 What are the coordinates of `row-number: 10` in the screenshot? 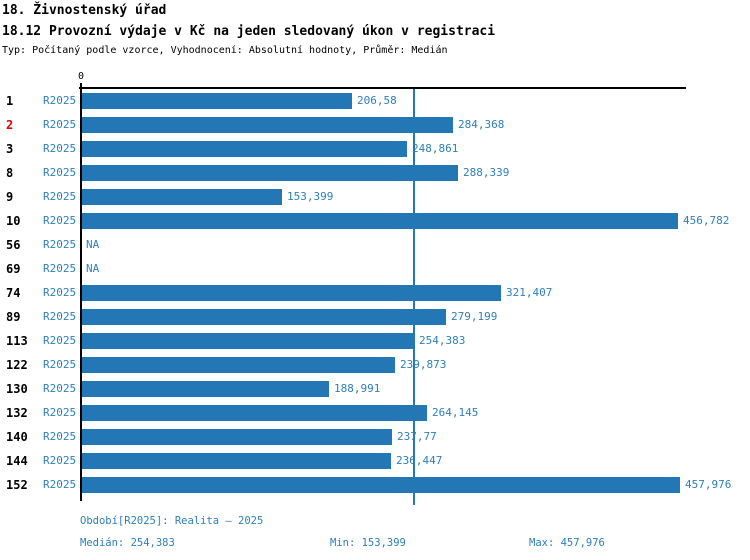 It's located at (13, 221).